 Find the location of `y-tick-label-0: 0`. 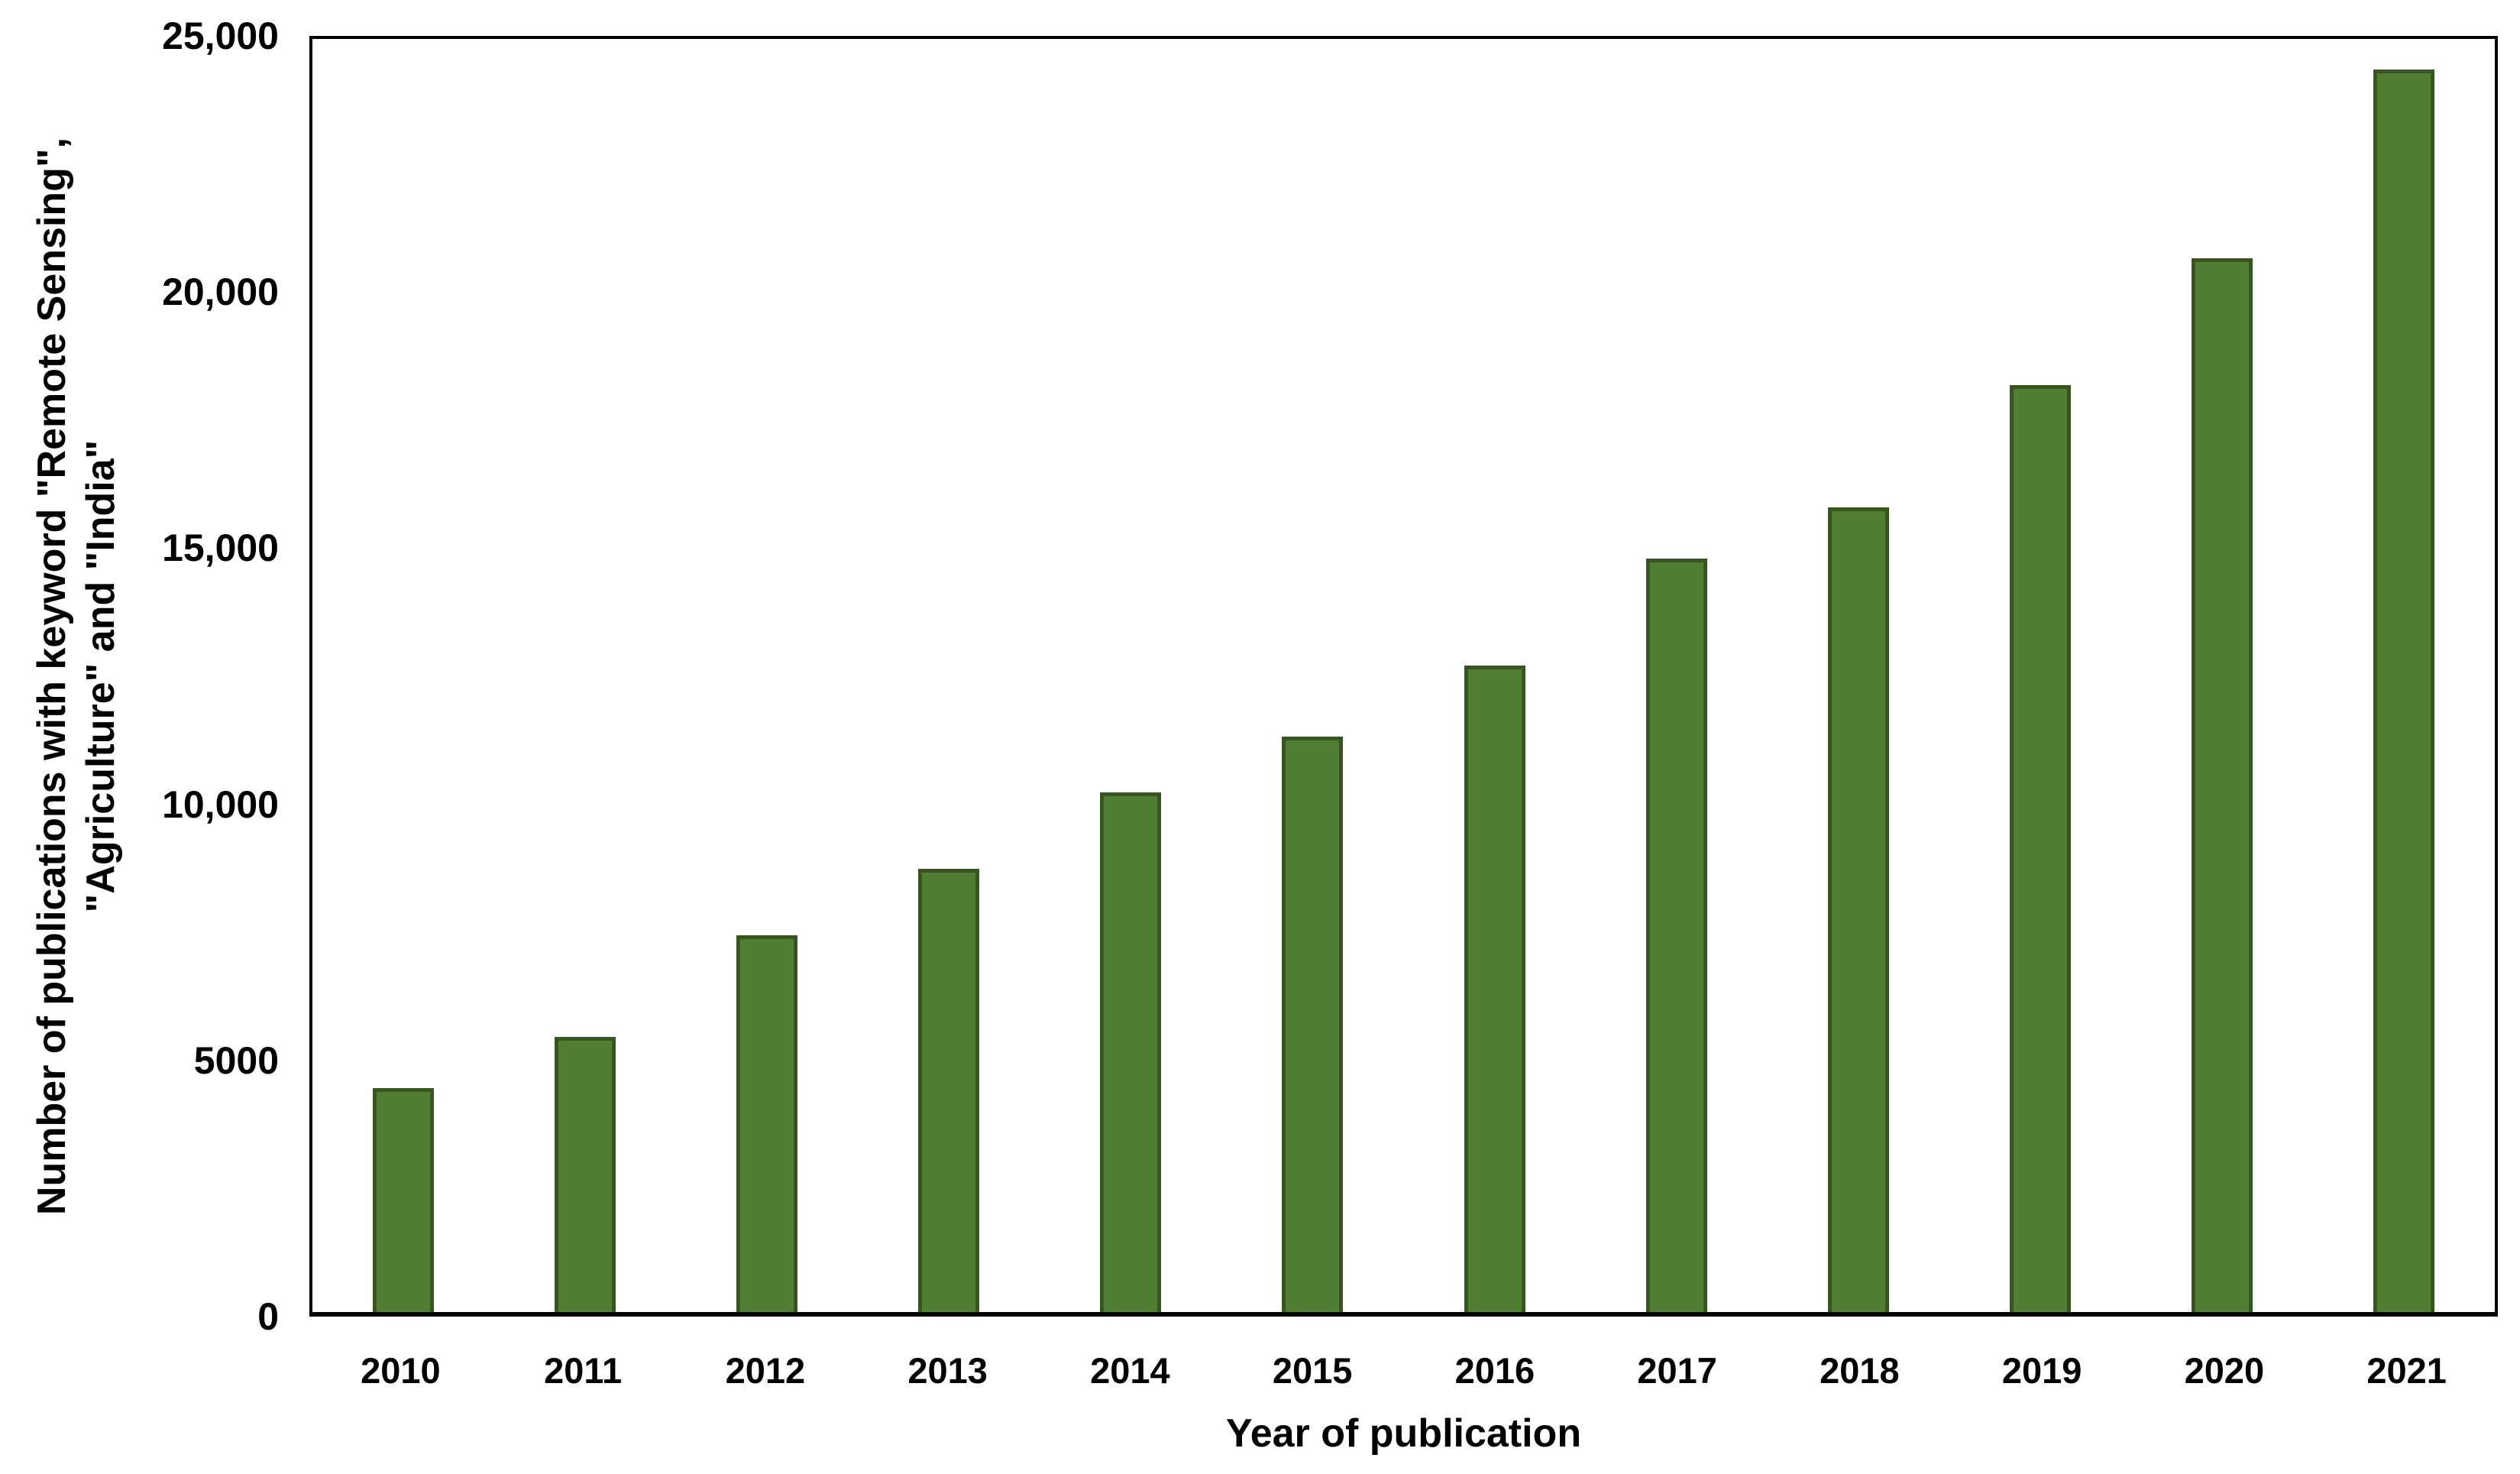

y-tick-label-0: 0 is located at coordinates (268, 1316).